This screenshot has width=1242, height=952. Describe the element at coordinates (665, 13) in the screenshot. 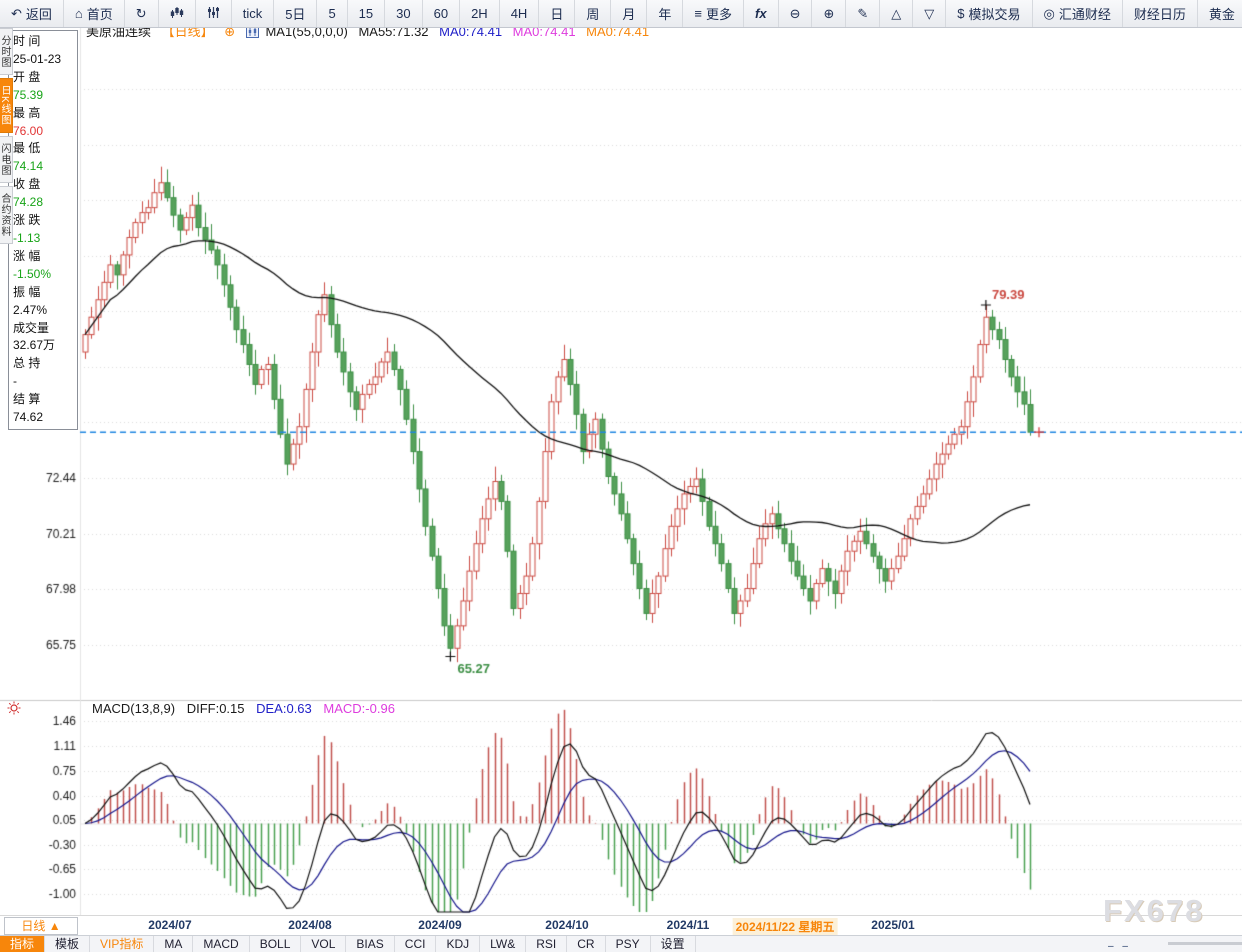

I see `period-year-button: 年` at that location.